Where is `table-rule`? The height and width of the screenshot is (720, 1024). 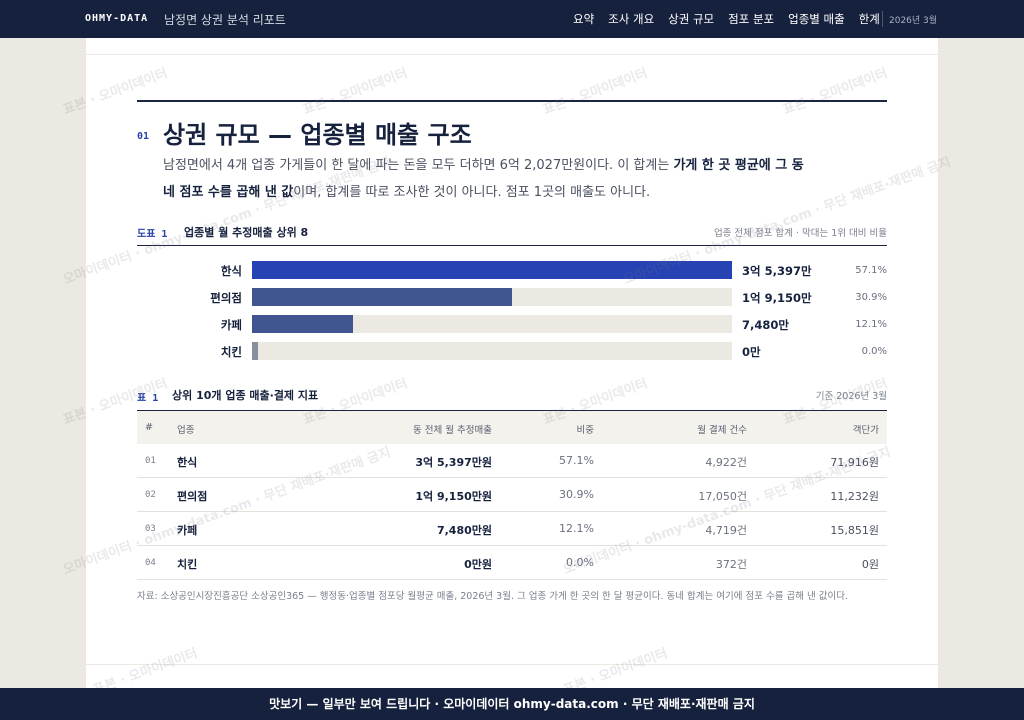 table-rule is located at coordinates (512, 410).